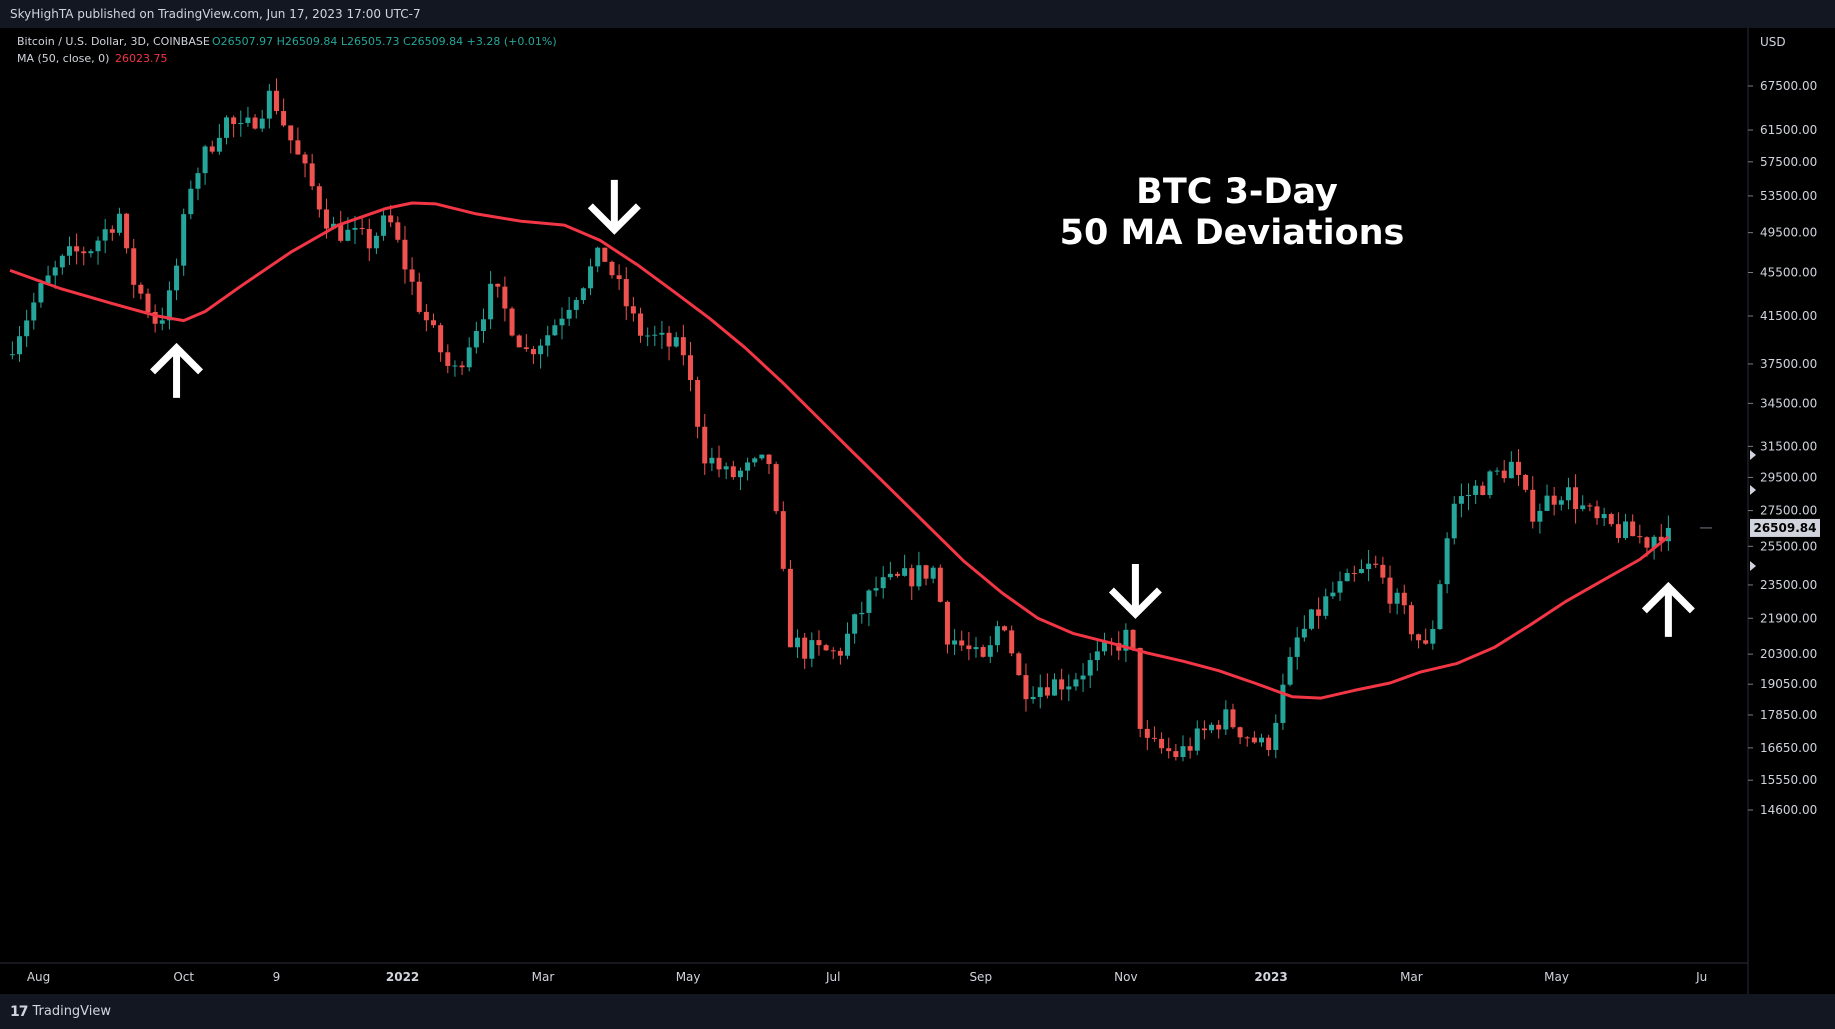 The image size is (1835, 1029). Describe the element at coordinates (141, 58) in the screenshot. I see `legend-ma-value: 26023.75` at that location.